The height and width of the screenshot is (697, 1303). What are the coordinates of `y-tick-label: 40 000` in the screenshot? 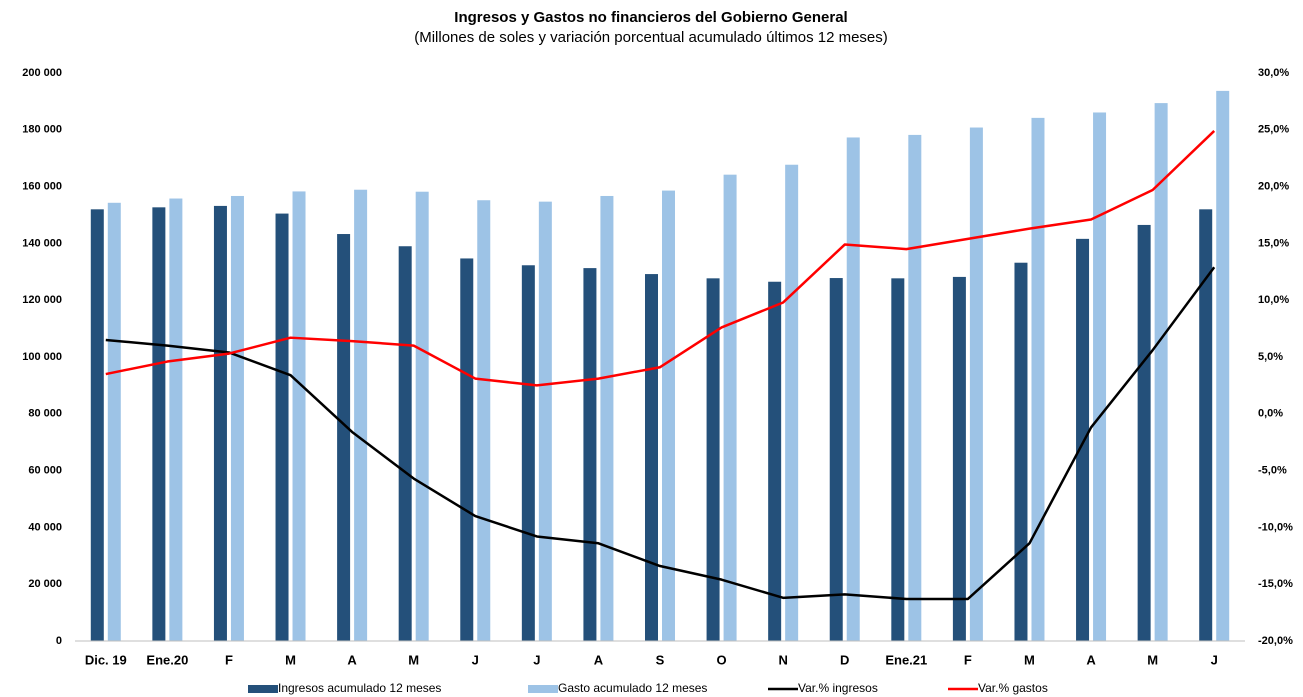 It's located at (45, 527).